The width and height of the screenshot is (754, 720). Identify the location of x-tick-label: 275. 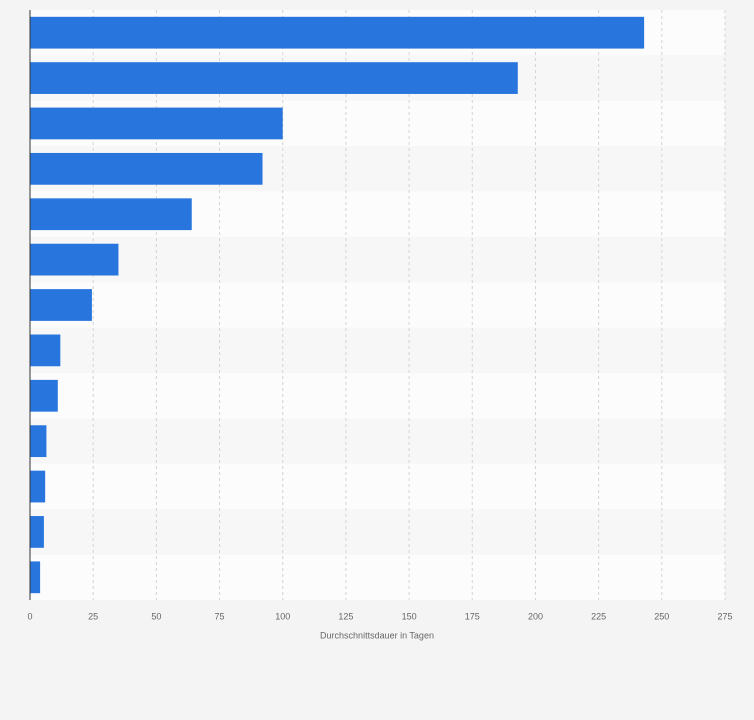
(724, 616).